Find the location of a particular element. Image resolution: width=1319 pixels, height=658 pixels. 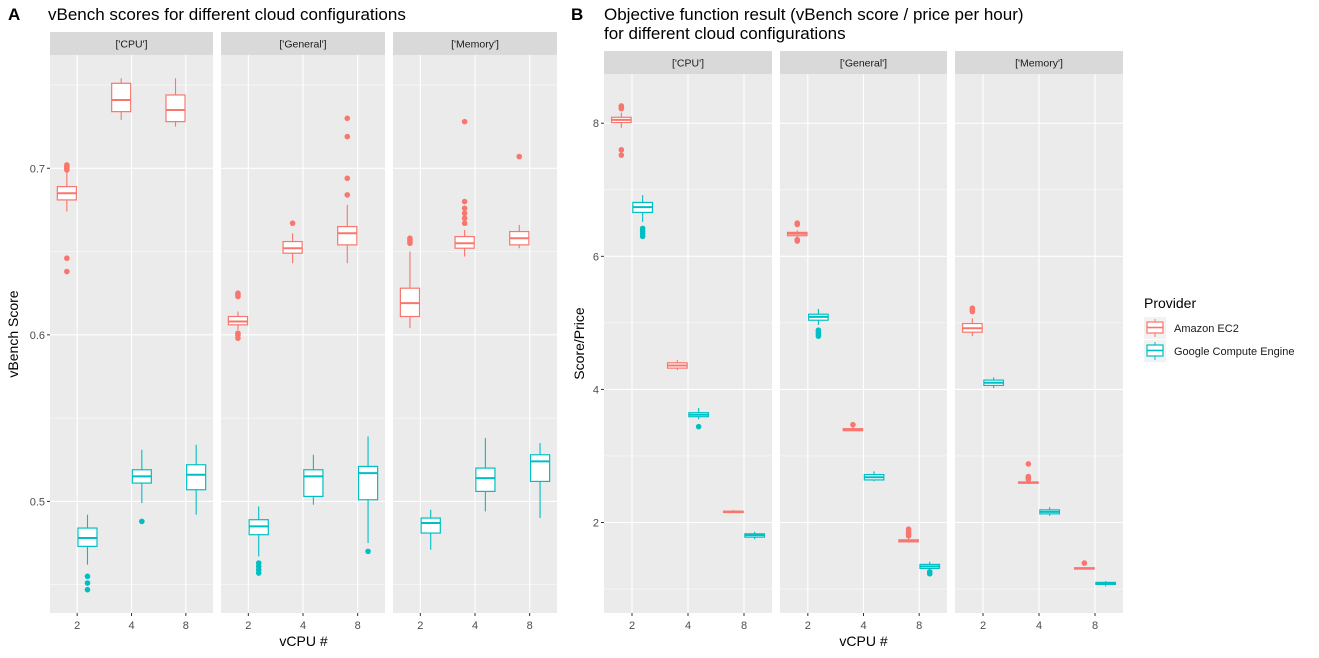

y-axis-title: Score/Price is located at coordinates (579, 343).